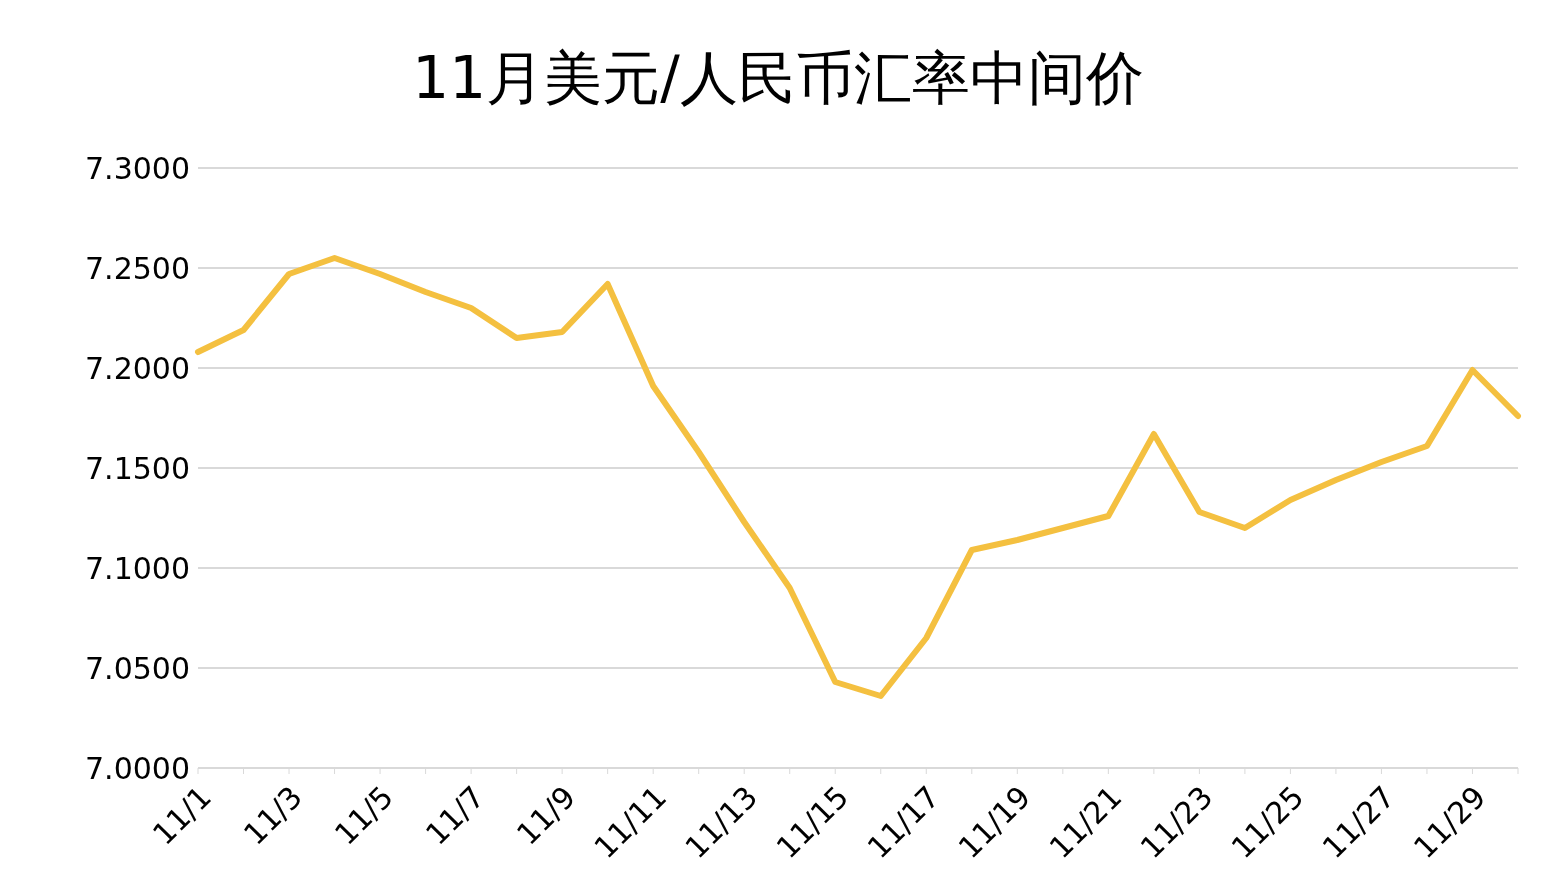 The width and height of the screenshot is (1556, 894). Describe the element at coordinates (137, 268) in the screenshot. I see `y-tick-label: 7.2500` at that location.